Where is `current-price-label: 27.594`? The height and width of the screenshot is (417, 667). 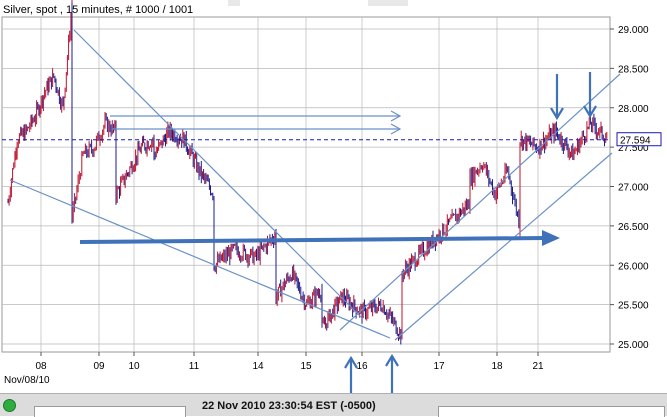
current-price-label: 27.594 is located at coordinates (635, 141).